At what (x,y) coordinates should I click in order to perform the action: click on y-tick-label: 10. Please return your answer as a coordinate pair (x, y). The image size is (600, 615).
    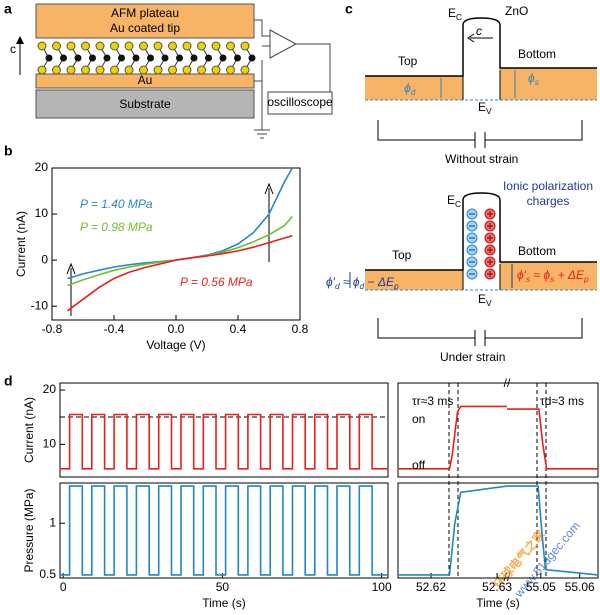
    Looking at the image, I should click on (42, 213).